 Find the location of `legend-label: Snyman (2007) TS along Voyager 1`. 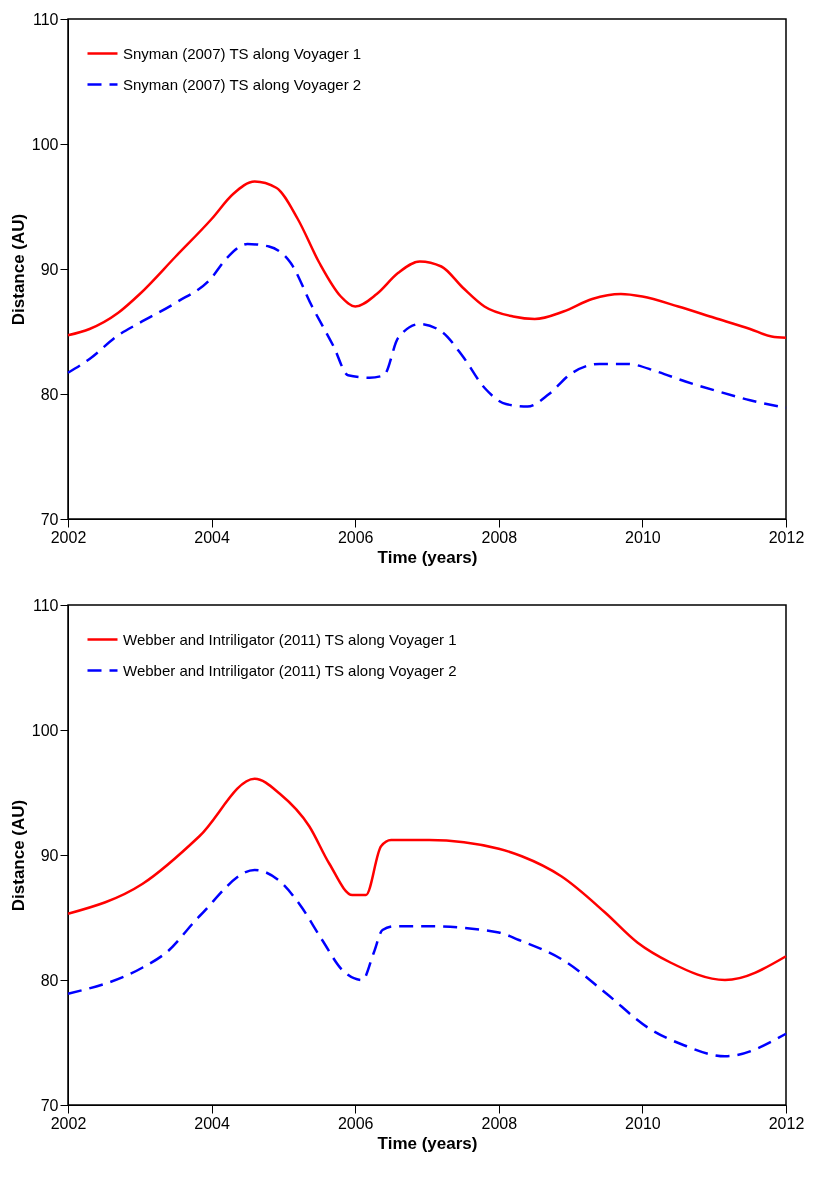

legend-label: Snyman (2007) TS along Voyager 1 is located at coordinates (242, 53).